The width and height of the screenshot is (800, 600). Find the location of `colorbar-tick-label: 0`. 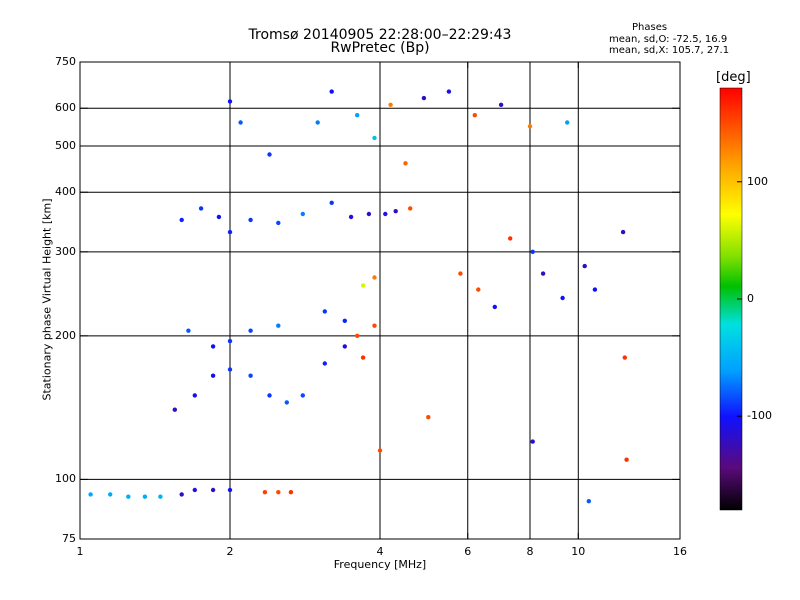

colorbar-tick-label: 0 is located at coordinates (750, 298).